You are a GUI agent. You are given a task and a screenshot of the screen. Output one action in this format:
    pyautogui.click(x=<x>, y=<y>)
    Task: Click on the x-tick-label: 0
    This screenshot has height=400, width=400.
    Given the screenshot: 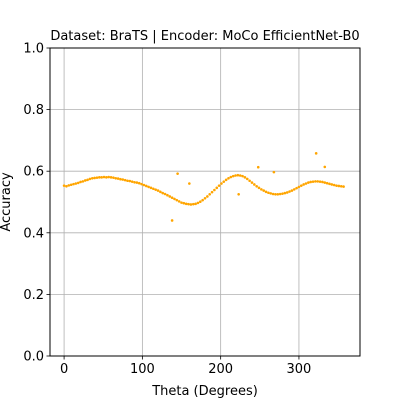 What is the action you would take?
    pyautogui.click(x=64, y=369)
    